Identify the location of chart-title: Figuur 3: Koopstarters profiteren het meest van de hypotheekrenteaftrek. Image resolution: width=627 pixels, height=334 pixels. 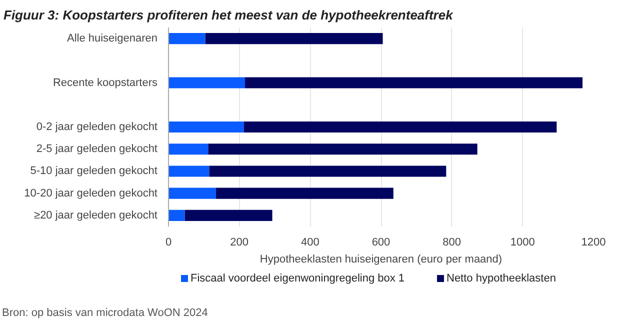
(229, 15).